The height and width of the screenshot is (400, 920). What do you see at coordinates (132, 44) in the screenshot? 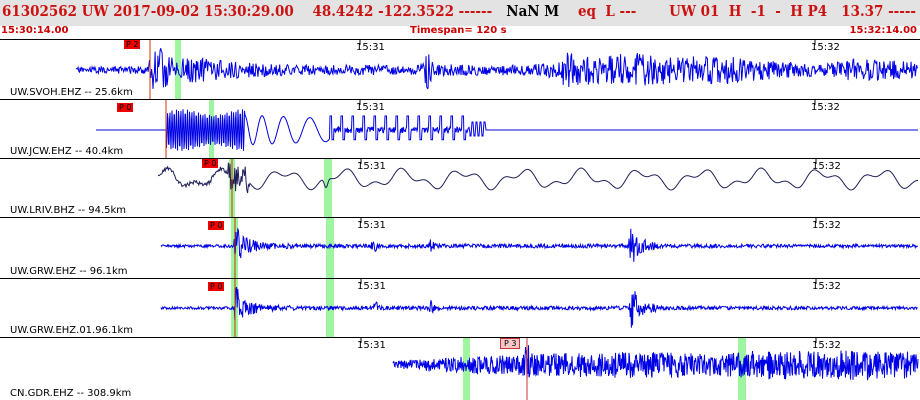
I see `phase-pick-label: P 2` at bounding box center [132, 44].